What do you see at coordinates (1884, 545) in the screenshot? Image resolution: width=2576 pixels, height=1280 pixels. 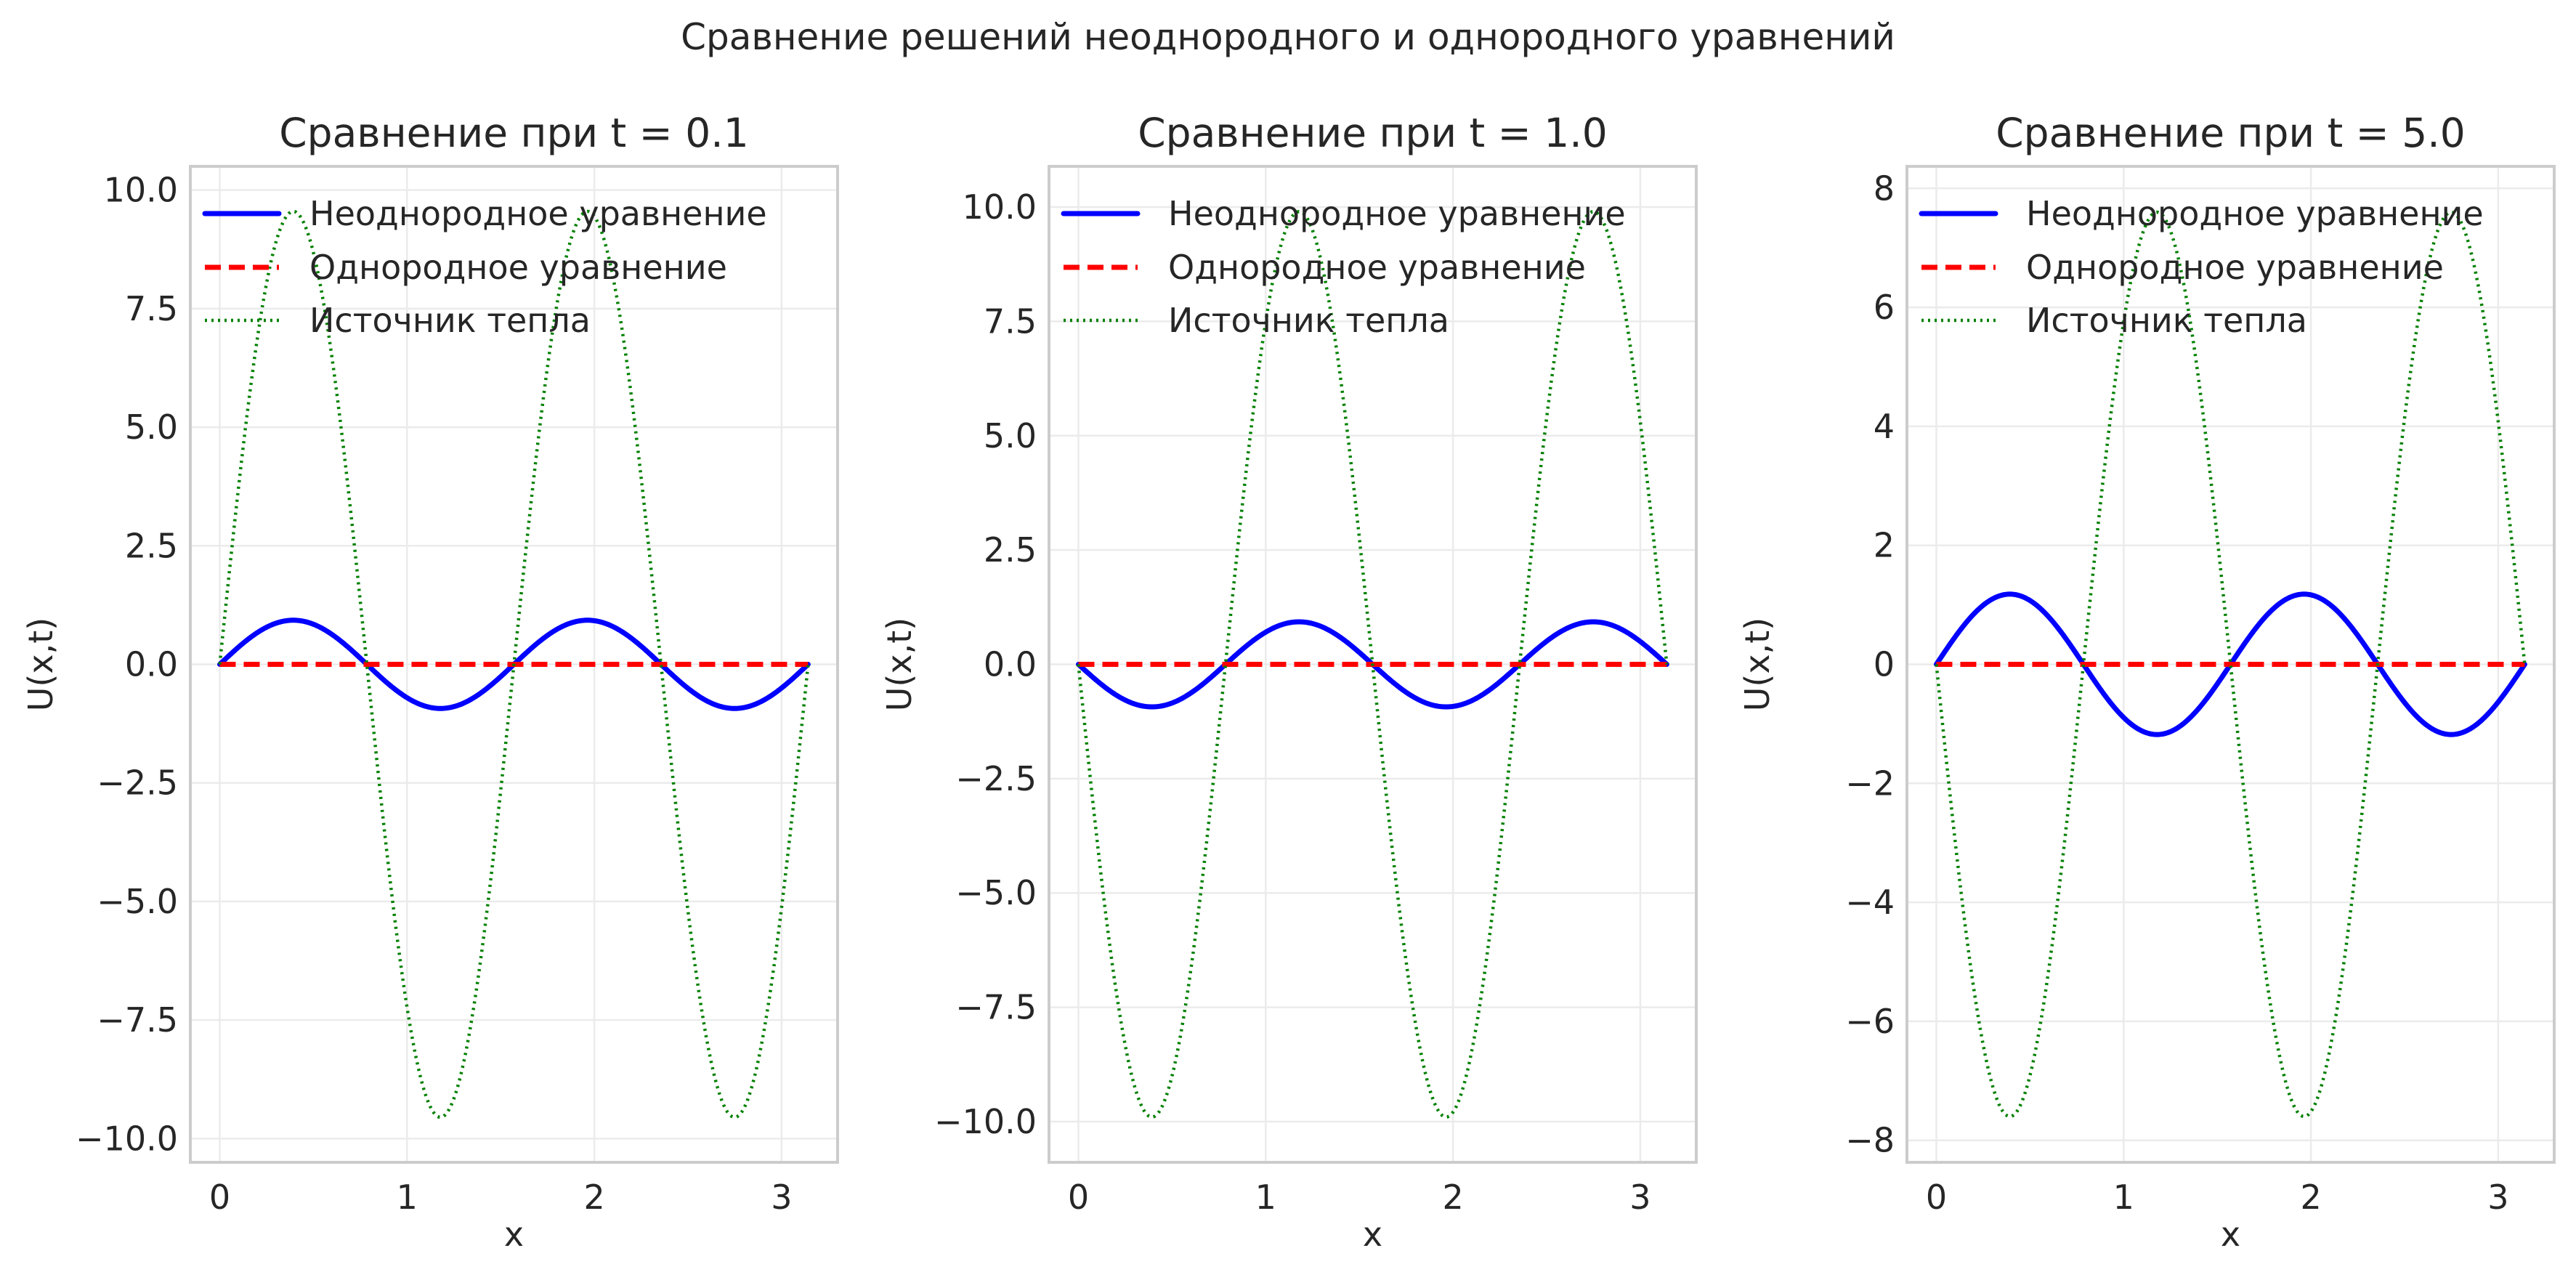 I see `y-tick-label: 2` at bounding box center [1884, 545].